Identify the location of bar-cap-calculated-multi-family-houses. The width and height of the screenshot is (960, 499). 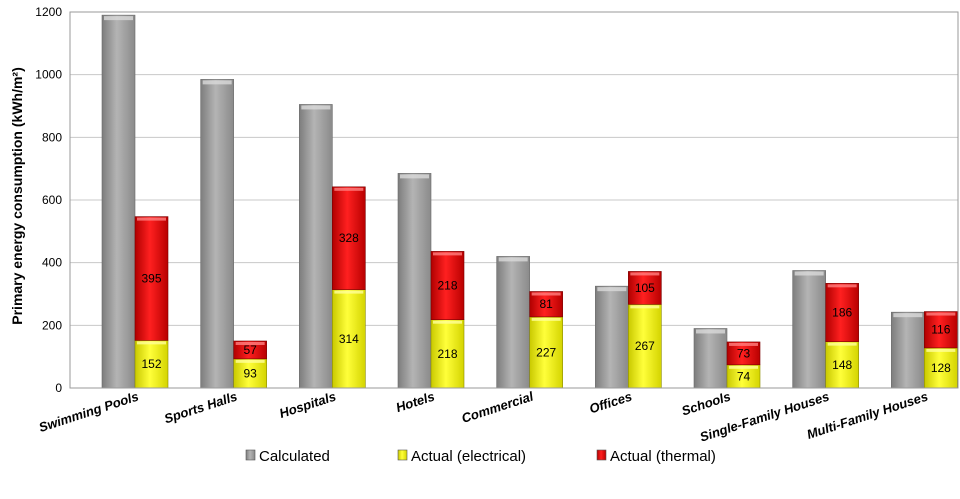
(908, 315).